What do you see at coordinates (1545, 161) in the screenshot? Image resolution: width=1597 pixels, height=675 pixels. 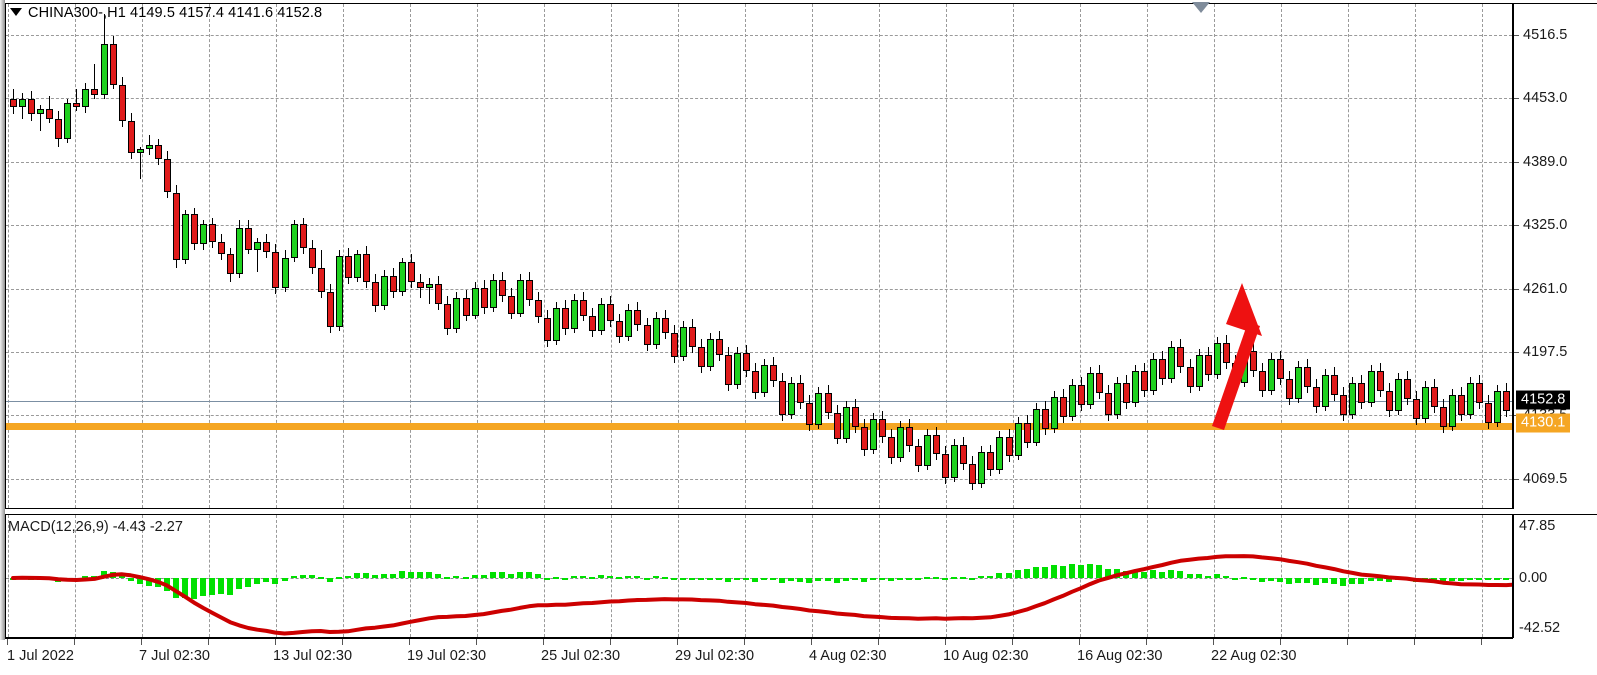 I see `price-axis-label: 4389.0` at bounding box center [1545, 161].